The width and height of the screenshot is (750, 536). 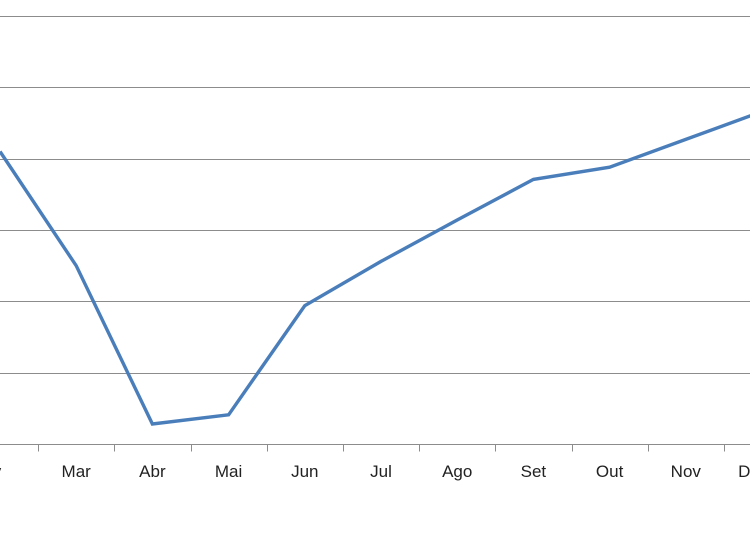 What do you see at coordinates (304, 471) in the screenshot?
I see `x-tick-label: Jun` at bounding box center [304, 471].